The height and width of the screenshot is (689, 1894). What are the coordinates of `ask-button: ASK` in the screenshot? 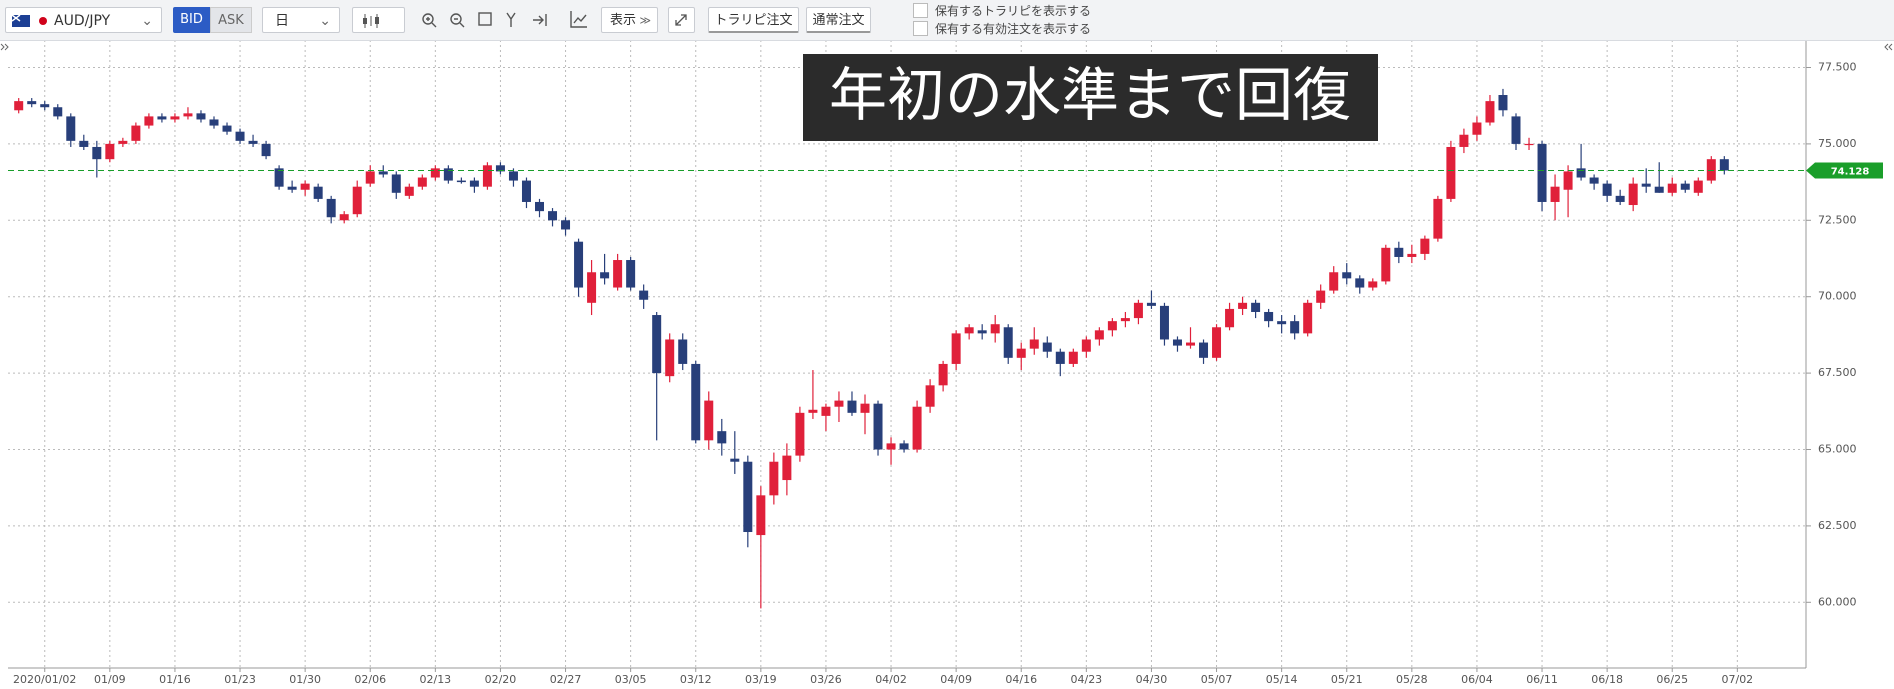 It's located at (231, 20).